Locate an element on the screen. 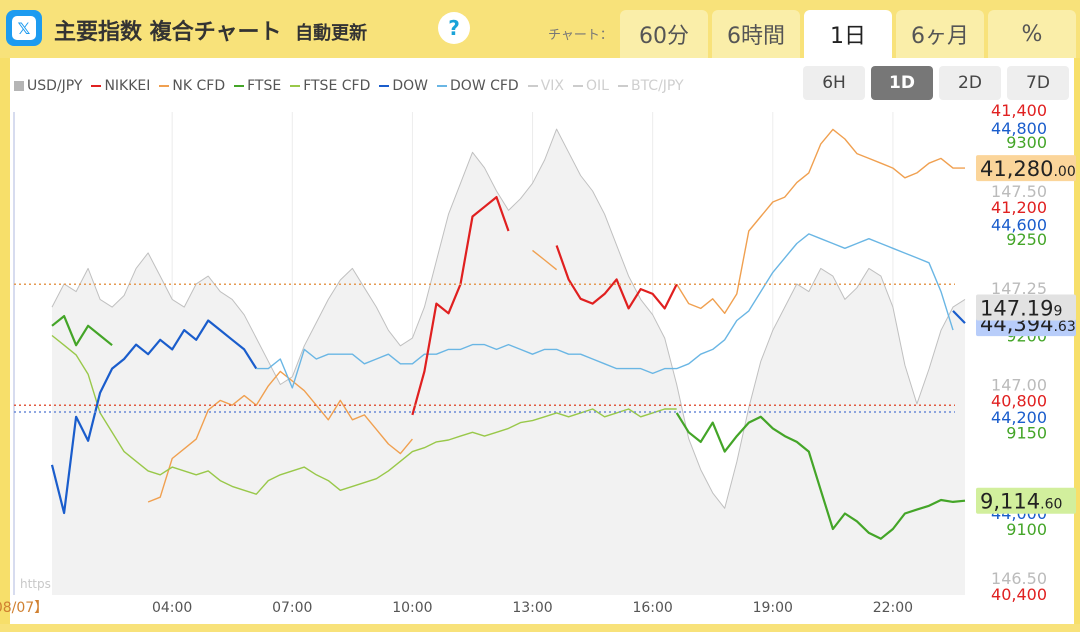  top-bar: 𝕏 主要指数 複合チャート 自動更新 ? チャート： 60分 6時間 1日 6ヶ月% is located at coordinates (540, 29).